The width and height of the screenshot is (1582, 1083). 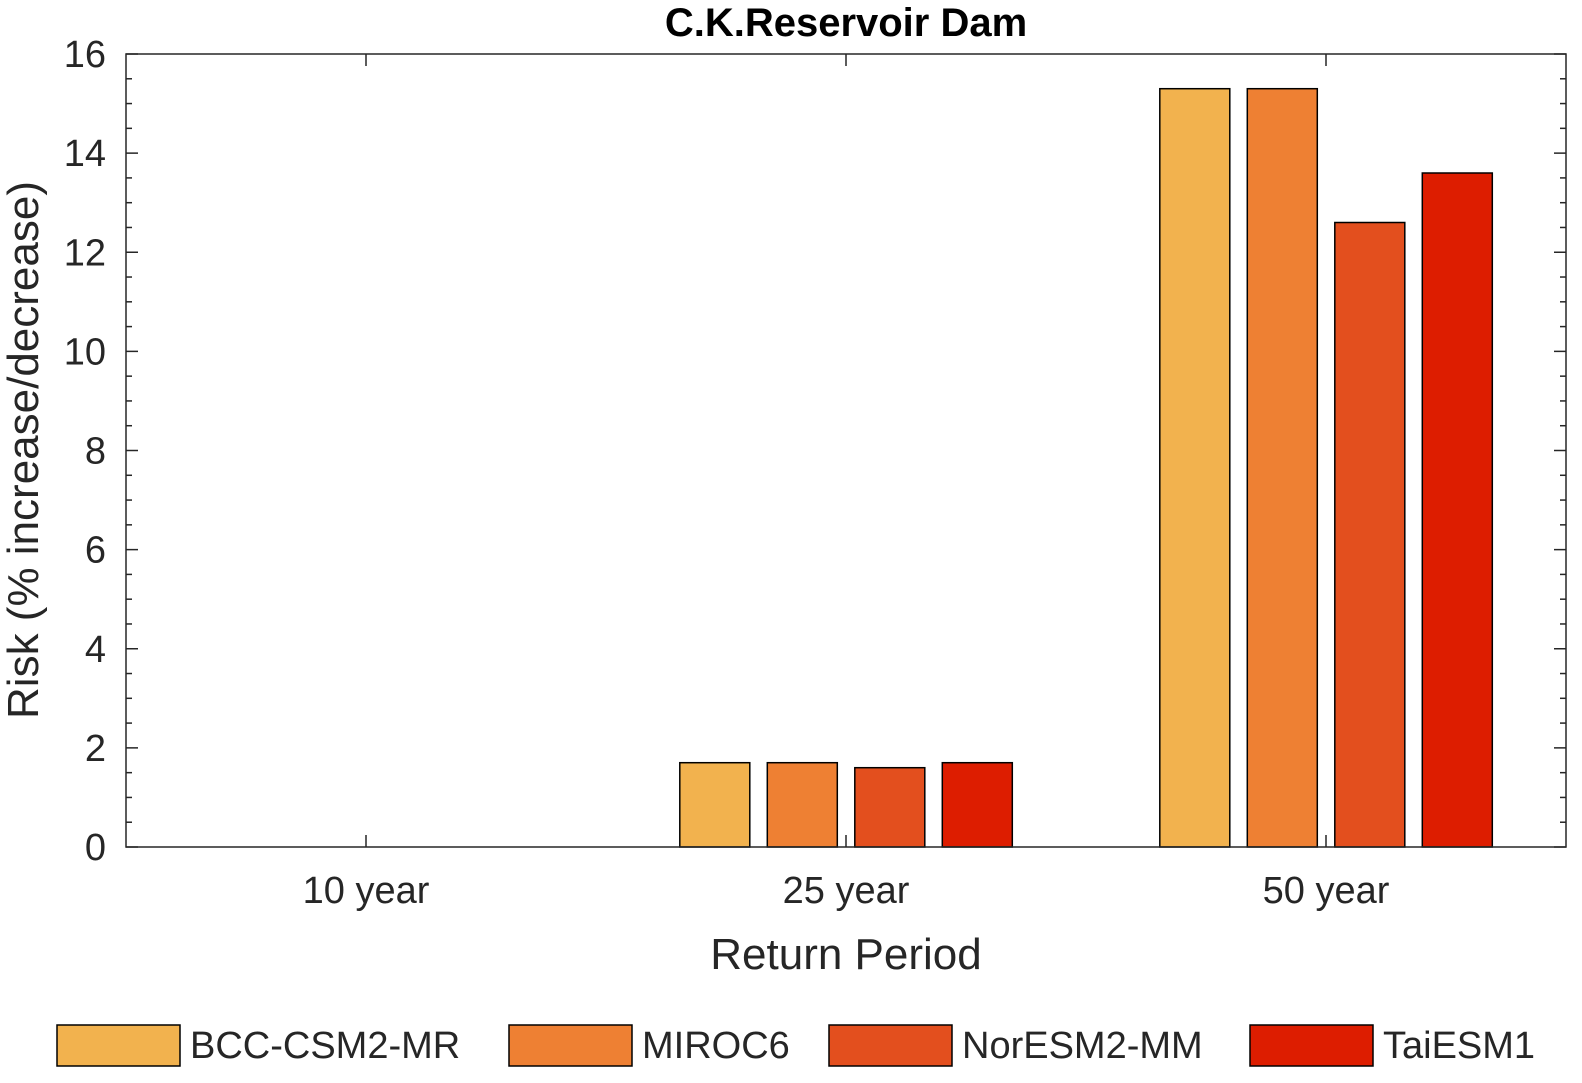 What do you see at coordinates (977, 804) in the screenshot?
I see `bar-taiesm1-25-year` at bounding box center [977, 804].